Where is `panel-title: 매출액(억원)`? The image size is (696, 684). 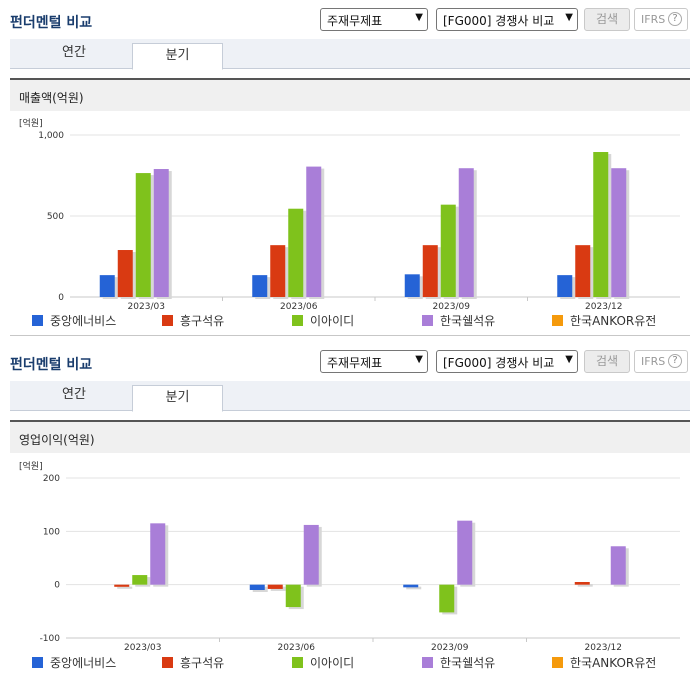 panel-title: 매출액(억원) is located at coordinates (350, 94).